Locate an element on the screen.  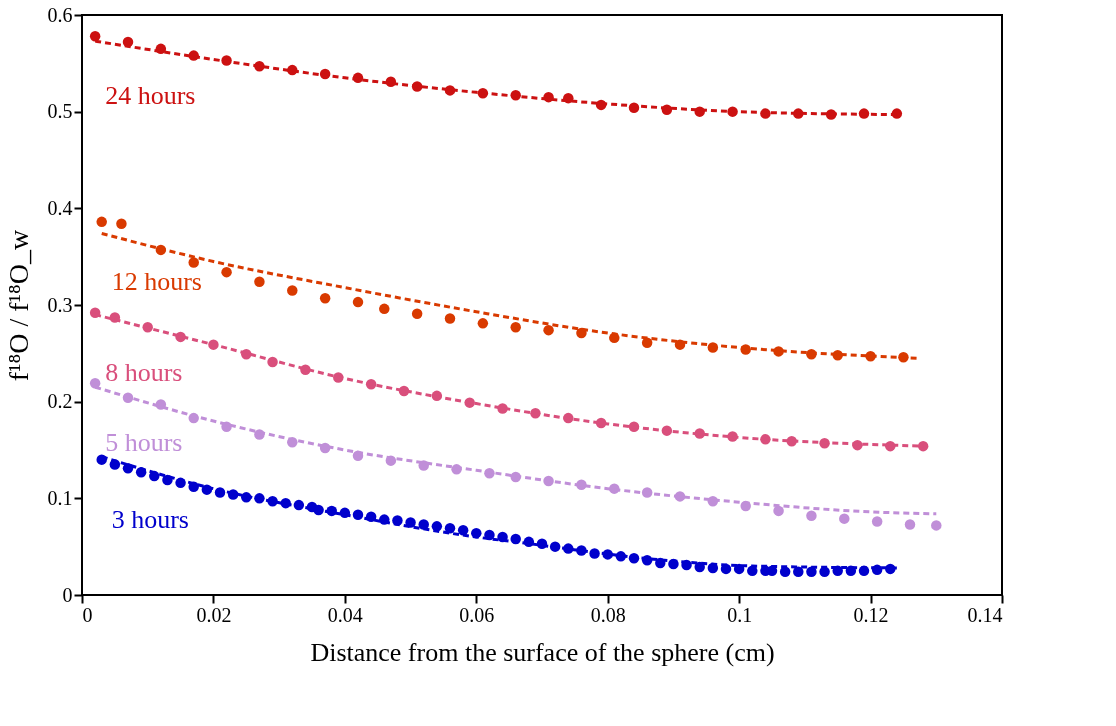
series-label: 5 hours is located at coordinates (144, 443).